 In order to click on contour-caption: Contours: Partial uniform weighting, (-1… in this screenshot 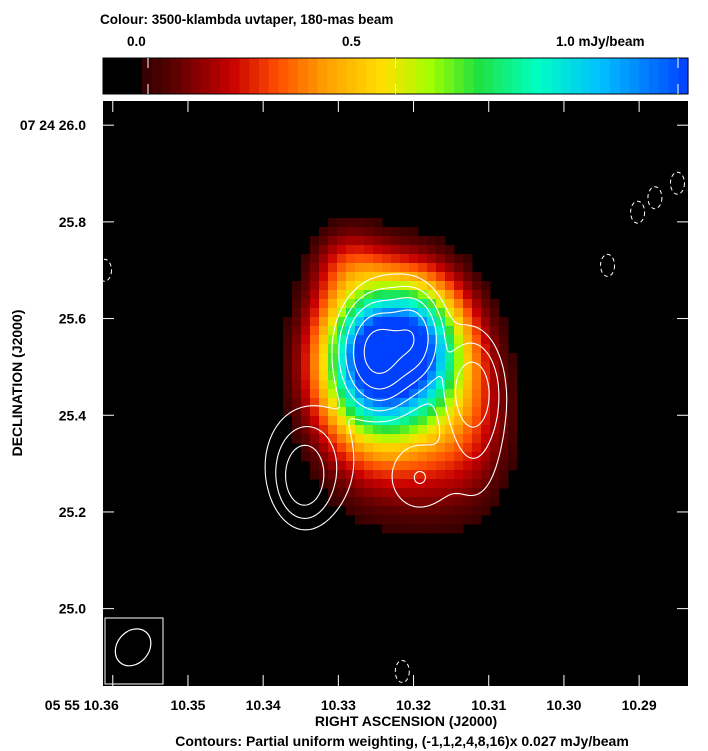, I will do `click(402, 741)`.